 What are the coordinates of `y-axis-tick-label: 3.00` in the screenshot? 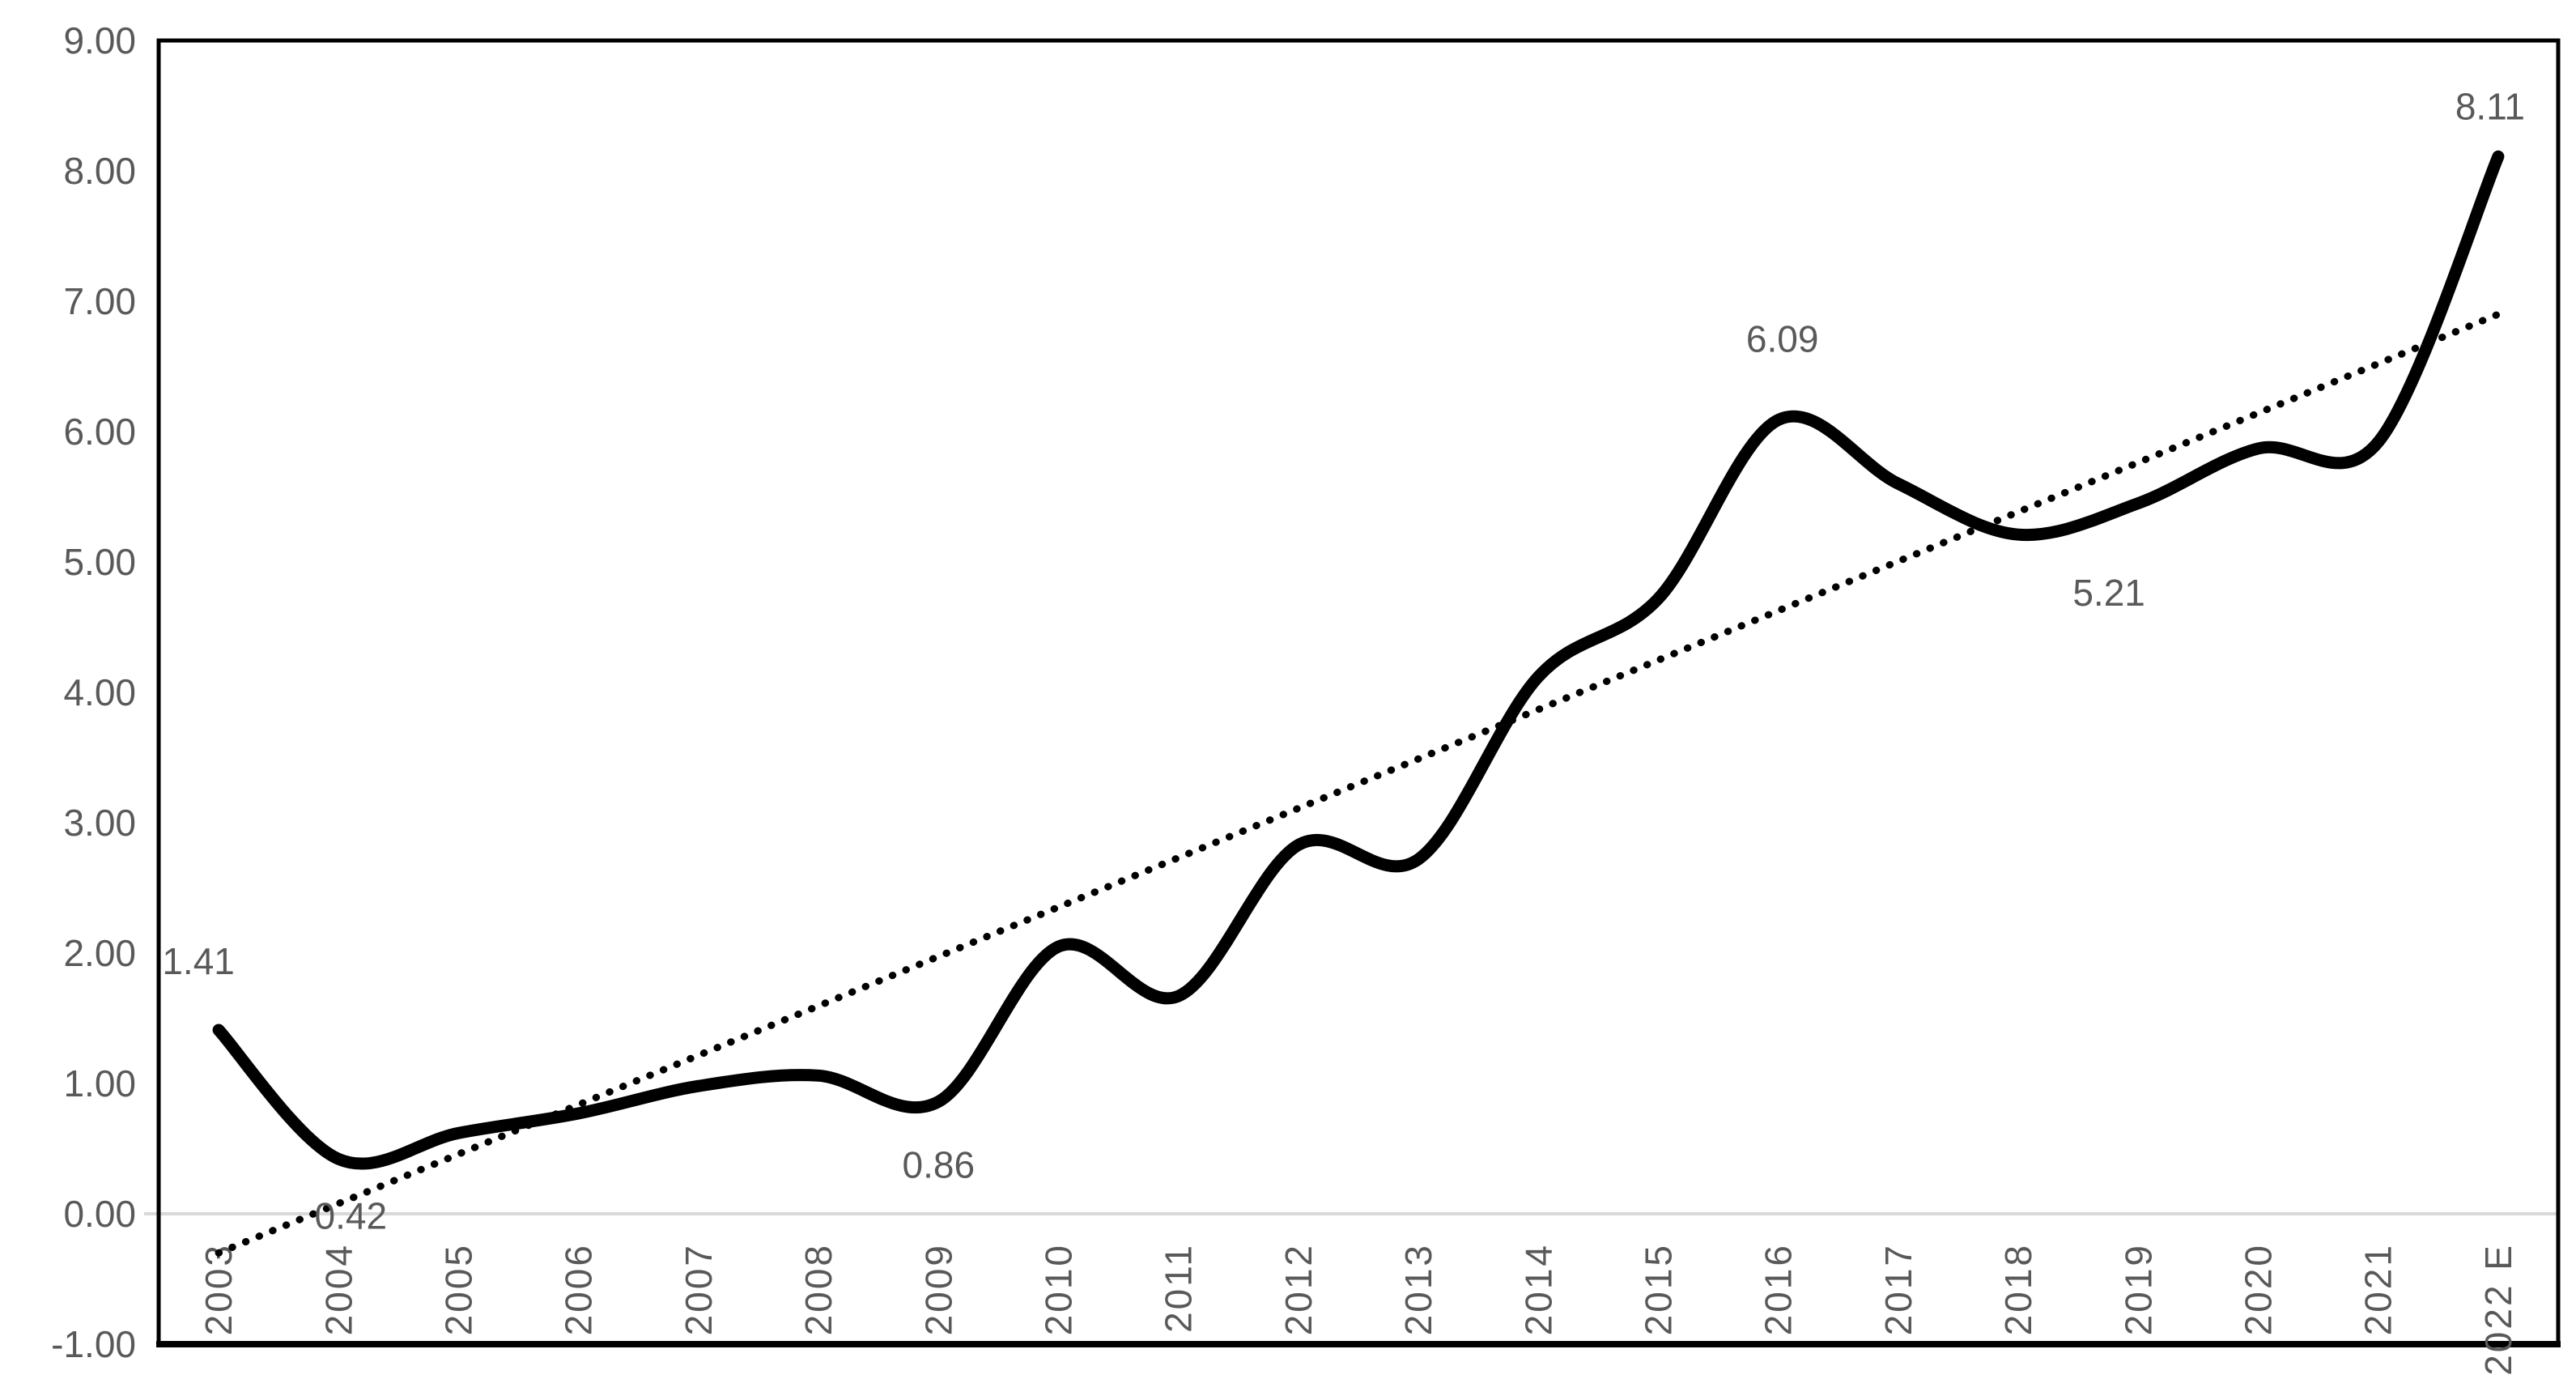 It's located at (99, 823).